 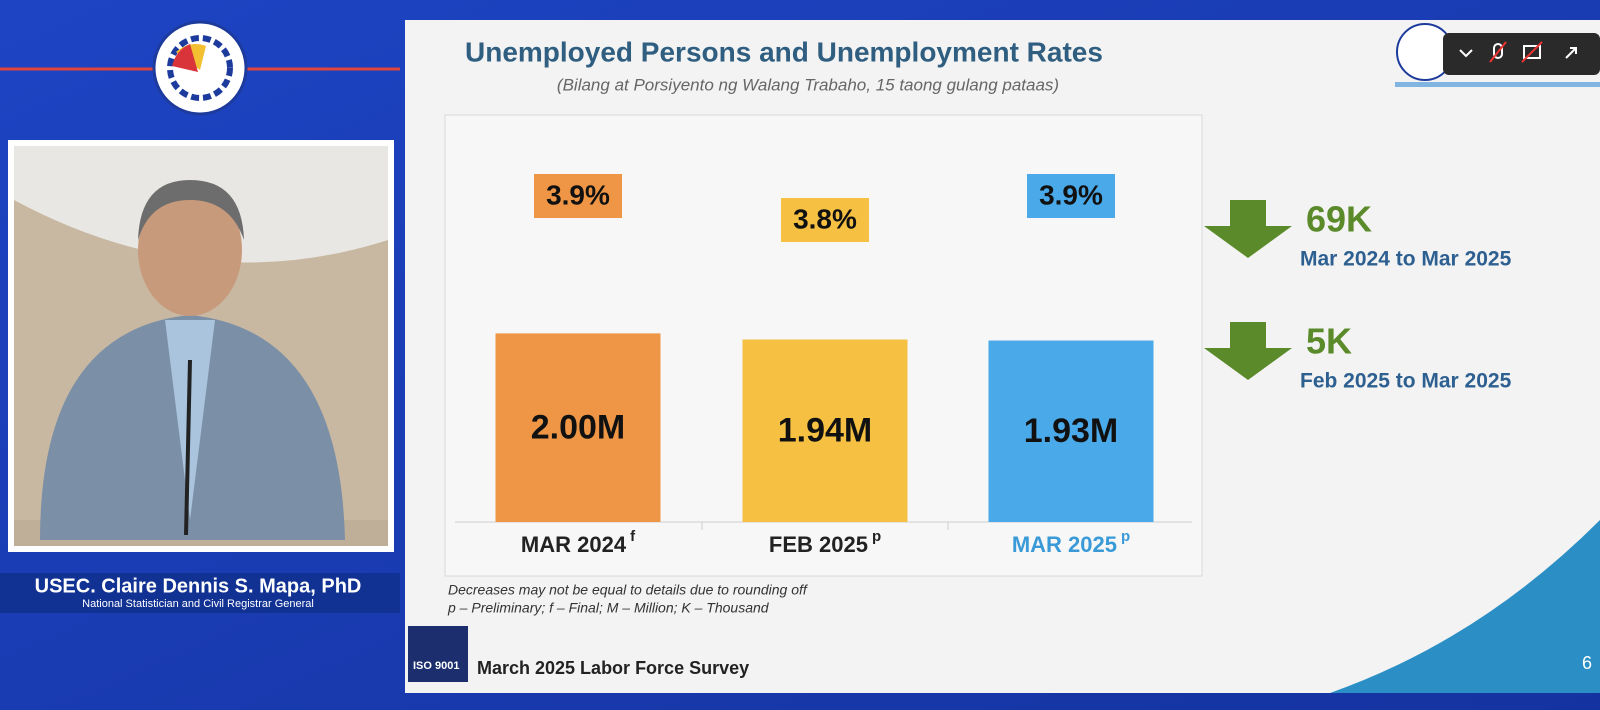 I want to click on bar-value-label: 1.94M, so click(x=825, y=431).